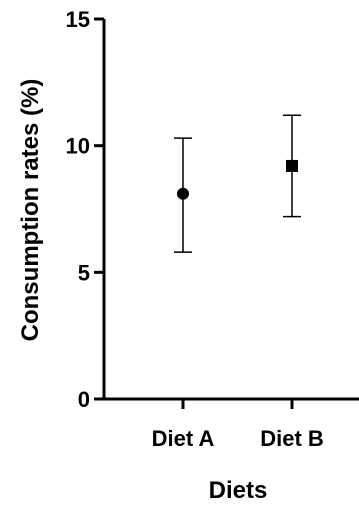 This screenshot has width=359, height=510. What do you see at coordinates (183, 438) in the screenshot?
I see `x-tick-label: Diet A` at bounding box center [183, 438].